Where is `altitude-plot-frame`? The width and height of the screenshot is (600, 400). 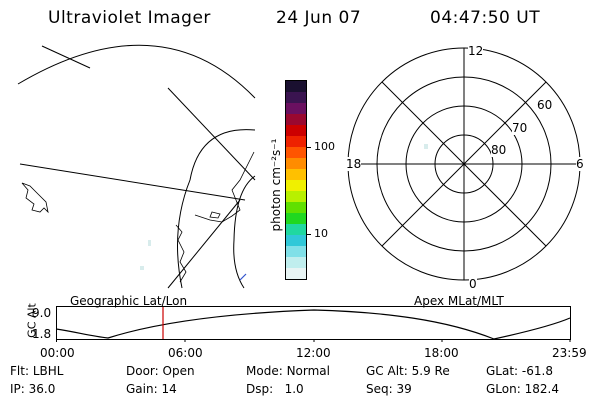
altitude-plot-frame is located at coordinates (313, 323).